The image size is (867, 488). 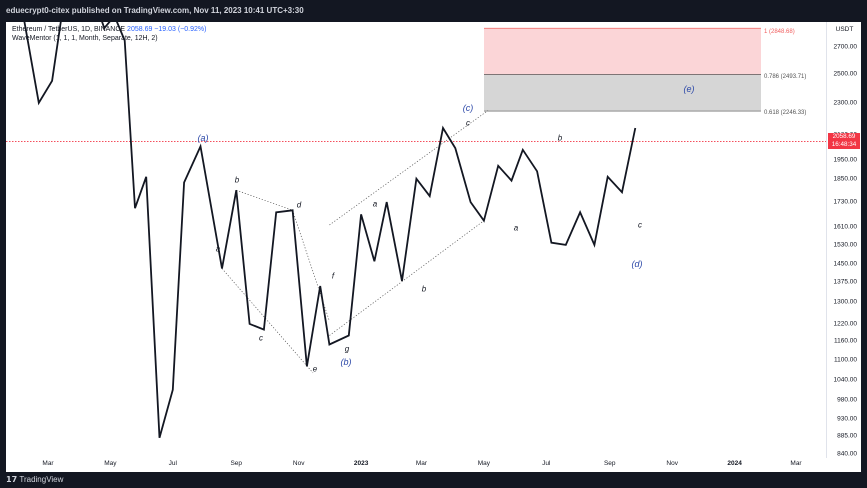 I want to click on price-tick: 1300.00, so click(x=845, y=302).